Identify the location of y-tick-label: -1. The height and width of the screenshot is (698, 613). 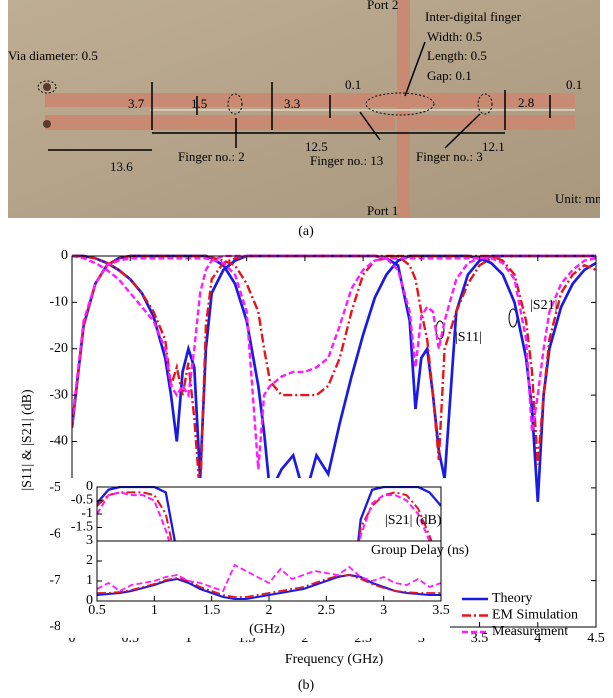
(87, 513).